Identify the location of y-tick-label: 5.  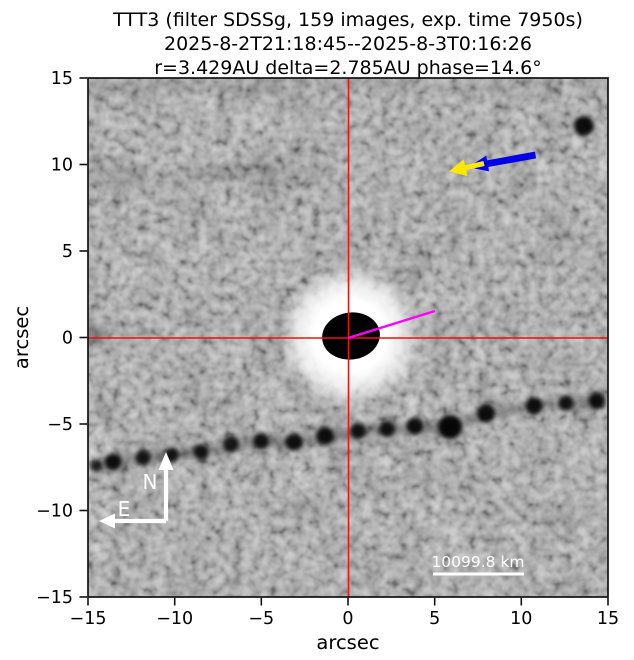
(67, 252).